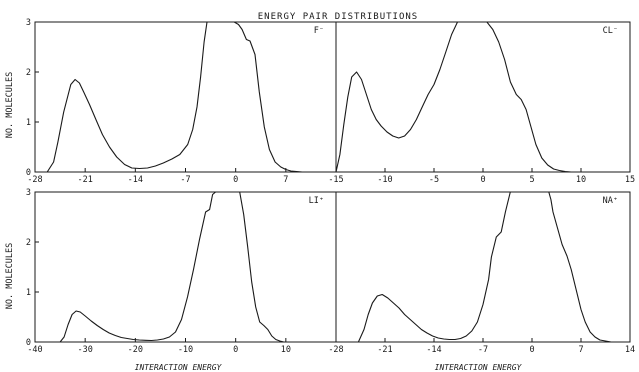 The height and width of the screenshot is (372, 639). Describe the element at coordinates (10, 276) in the screenshot. I see `y-axis-label-bottom: NO. MOLECULES` at that location.